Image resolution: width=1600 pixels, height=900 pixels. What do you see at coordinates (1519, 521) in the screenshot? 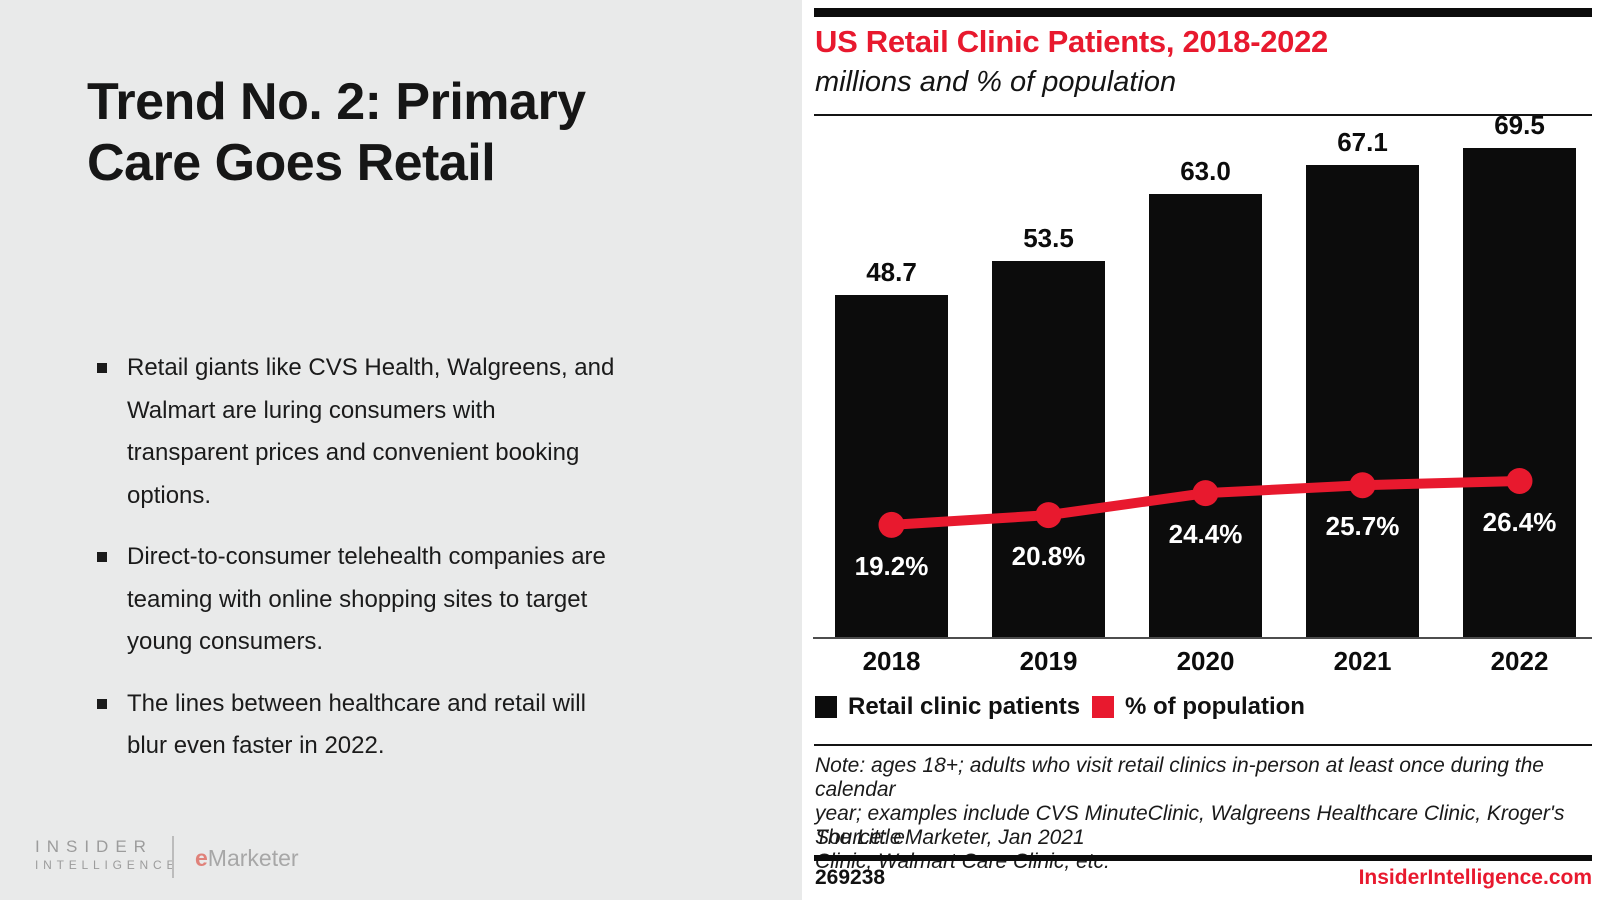
I see `pct-label-2022: 26.4%` at bounding box center [1519, 521].